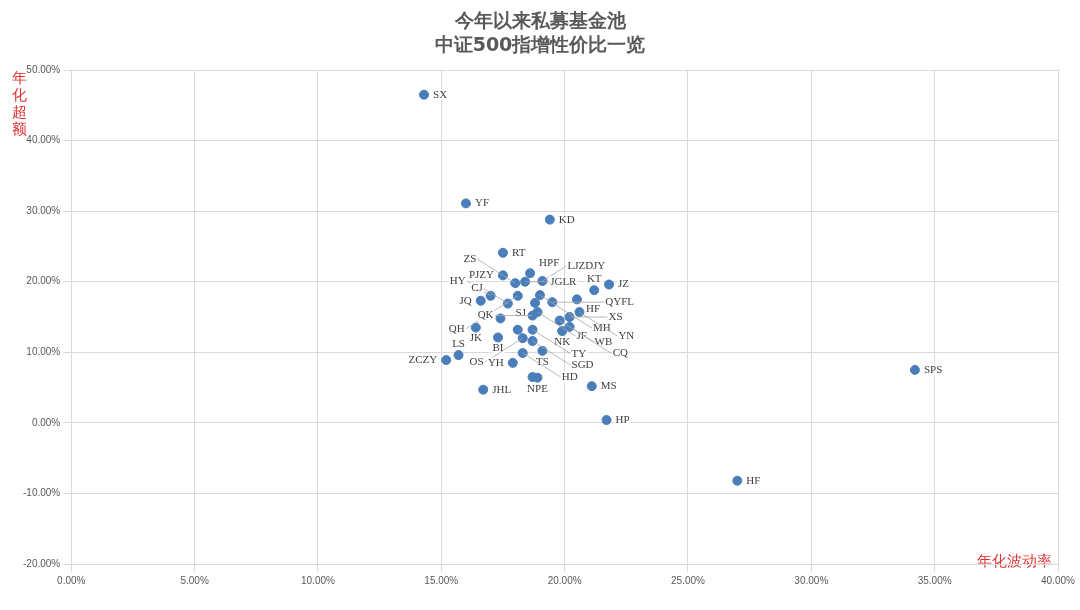  I want to click on annotation: YN, so click(626, 334).